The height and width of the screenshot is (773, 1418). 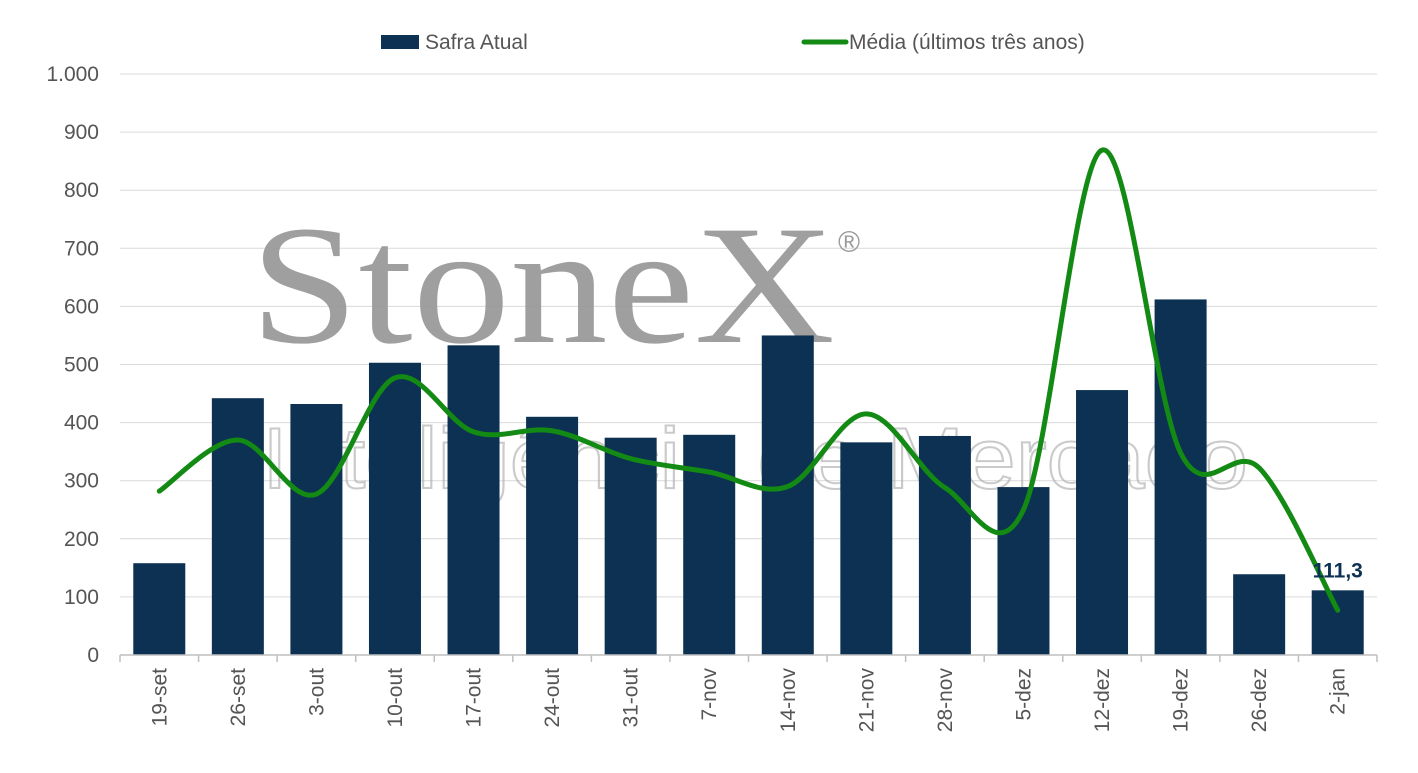 What do you see at coordinates (81, 481) in the screenshot?
I see `y-tick-label: 300` at bounding box center [81, 481].